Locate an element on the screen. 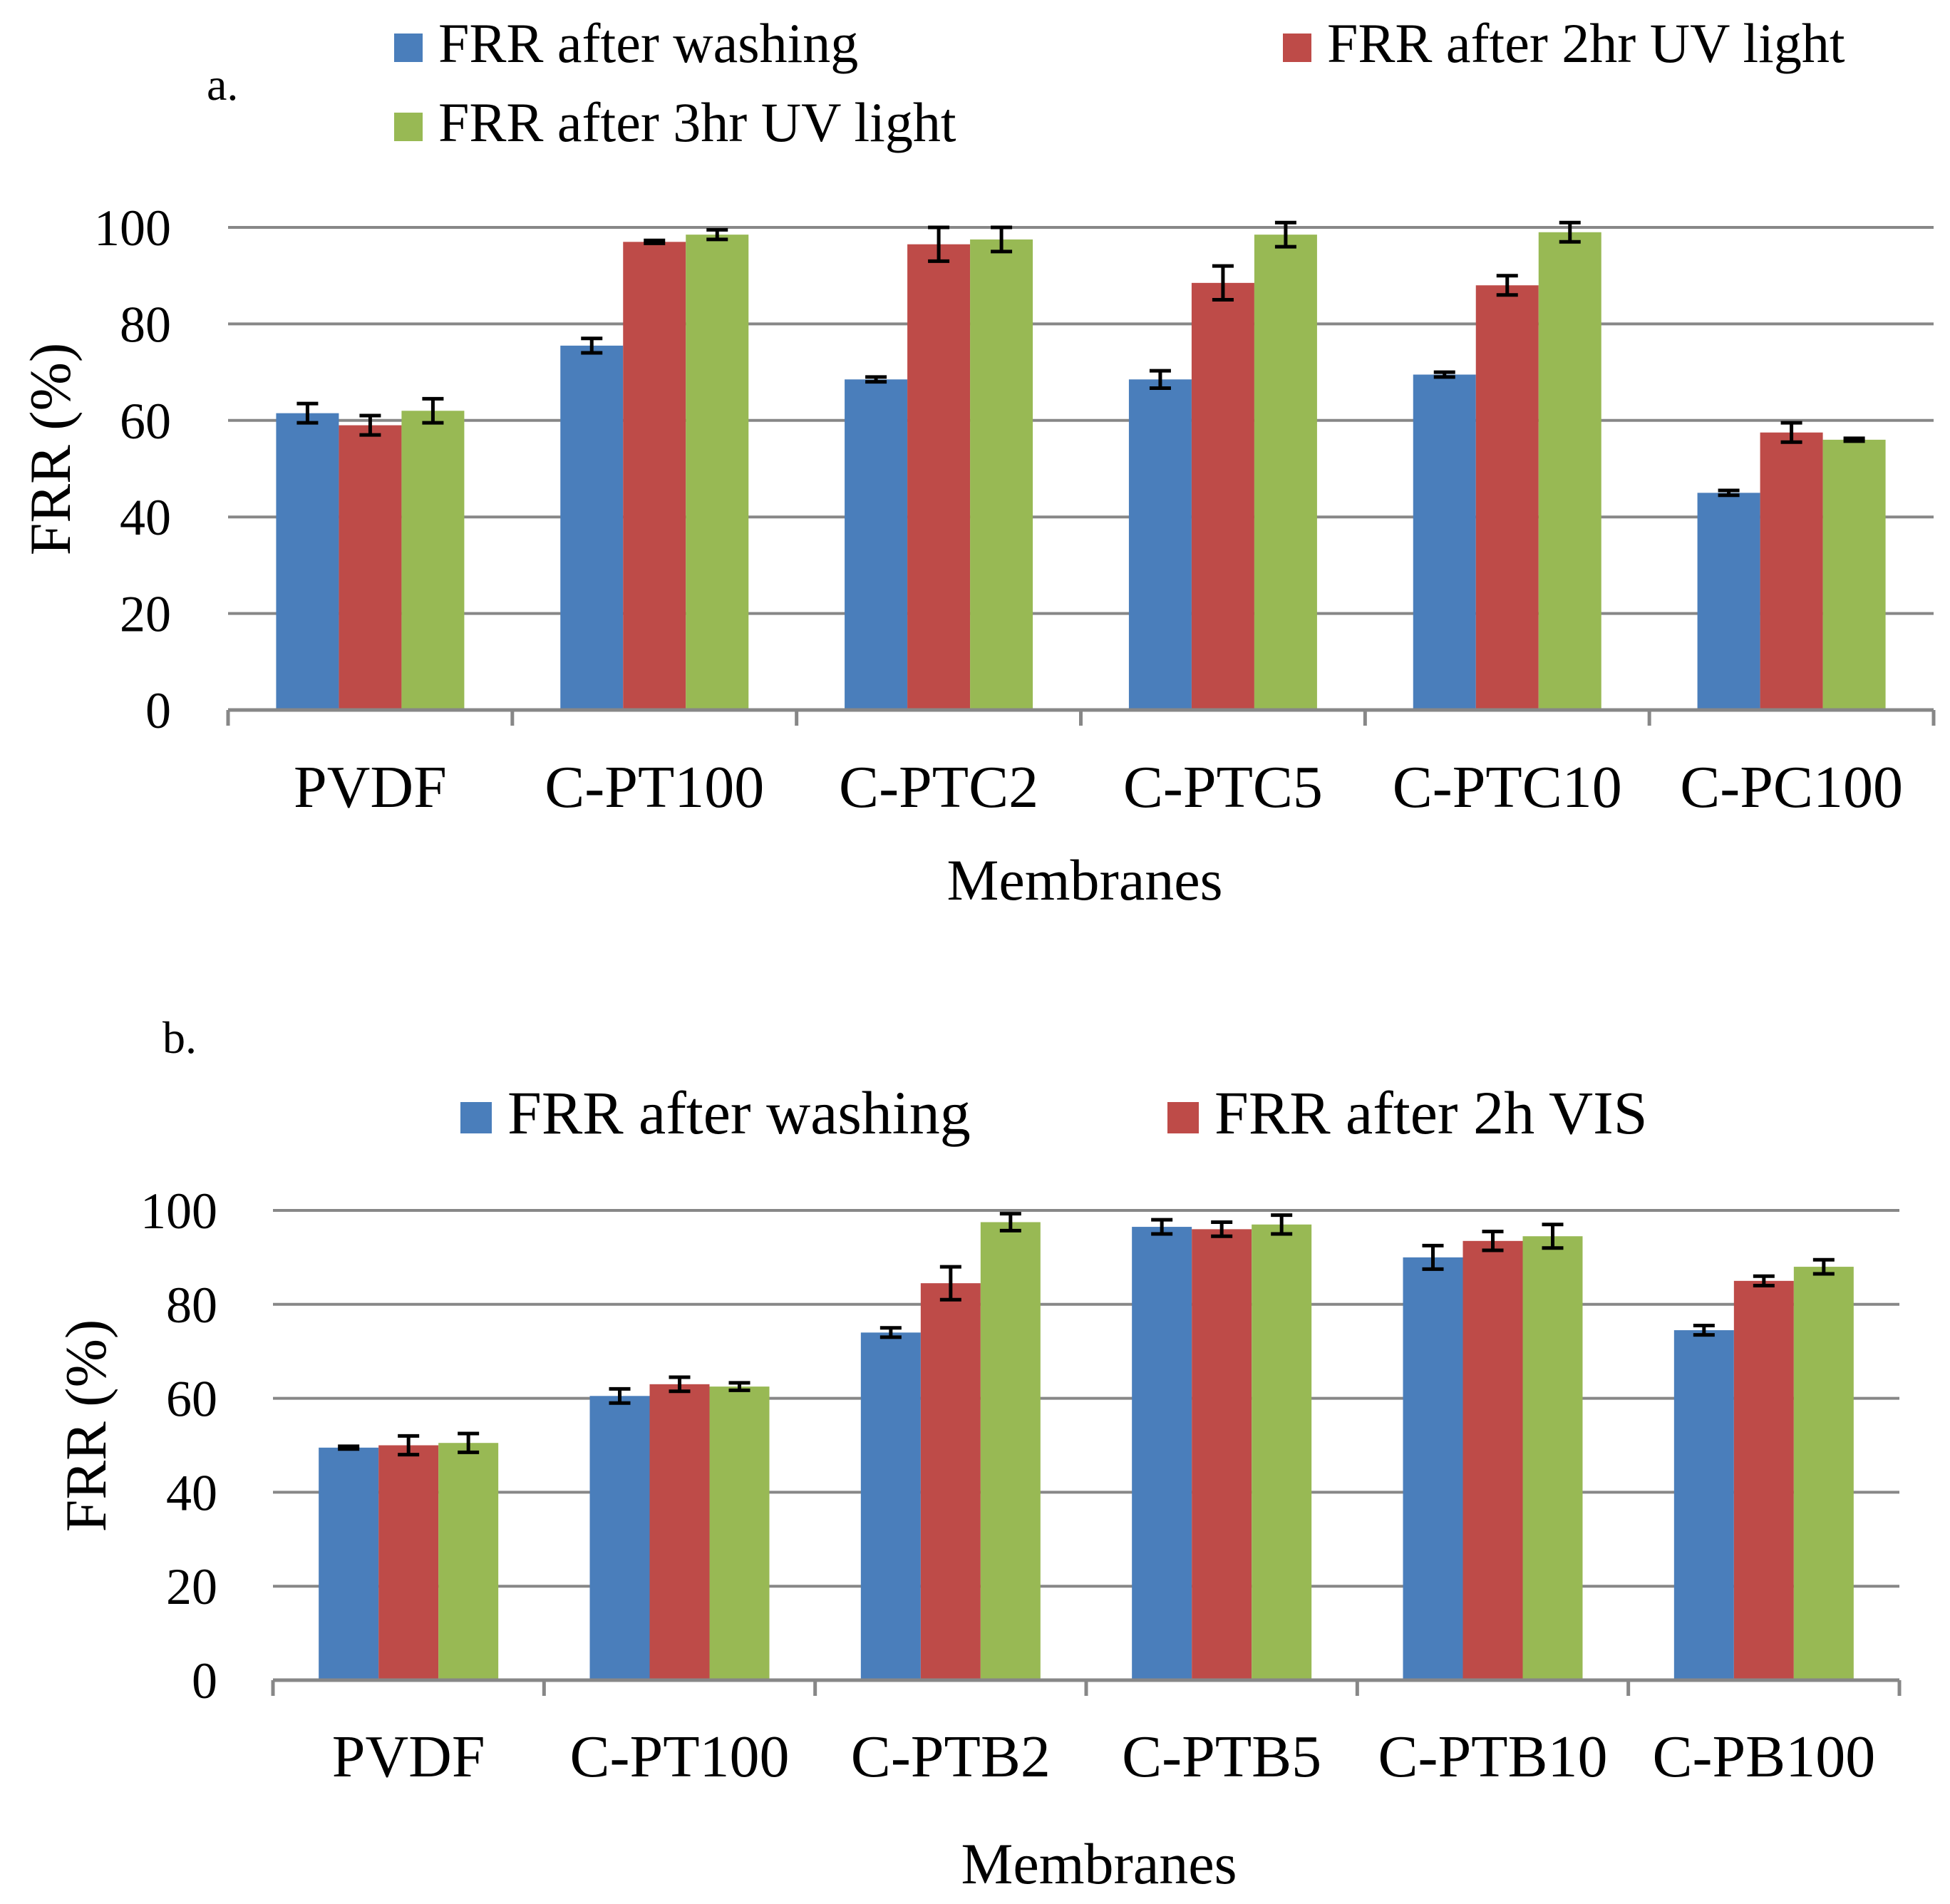  panel-label-b: b. is located at coordinates (180, 1037).